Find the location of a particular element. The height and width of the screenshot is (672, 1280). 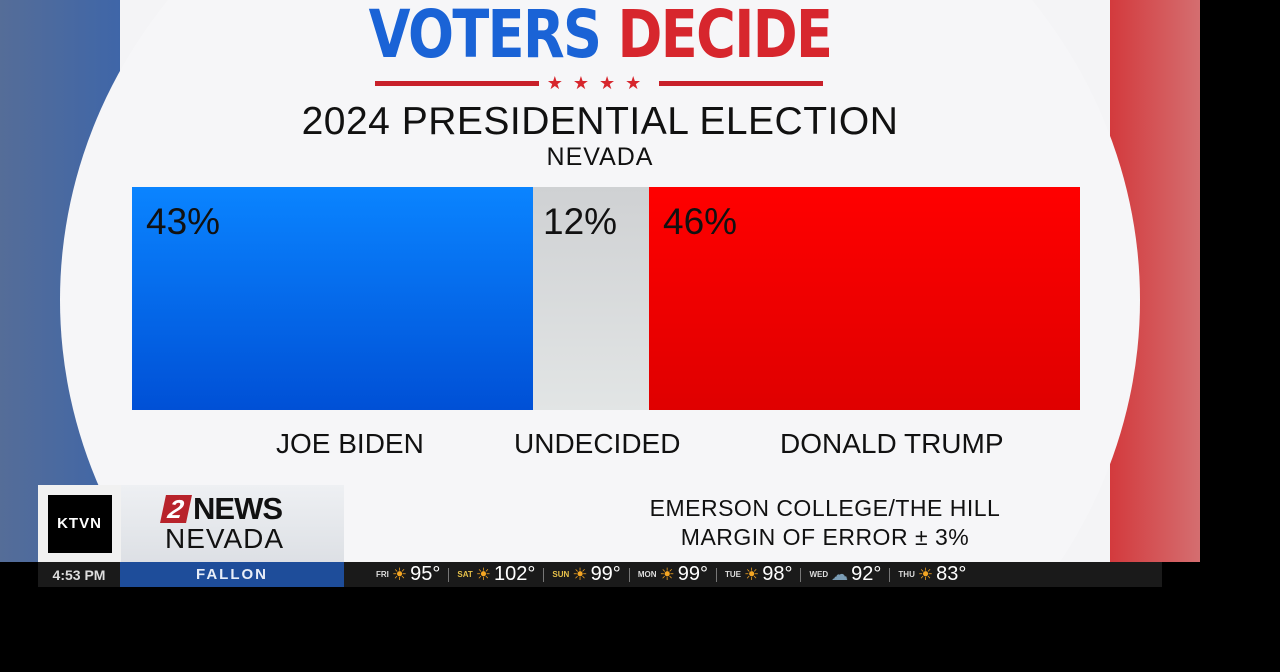

forecast-tue: TUE ☀ 98° is located at coordinates (759, 574).